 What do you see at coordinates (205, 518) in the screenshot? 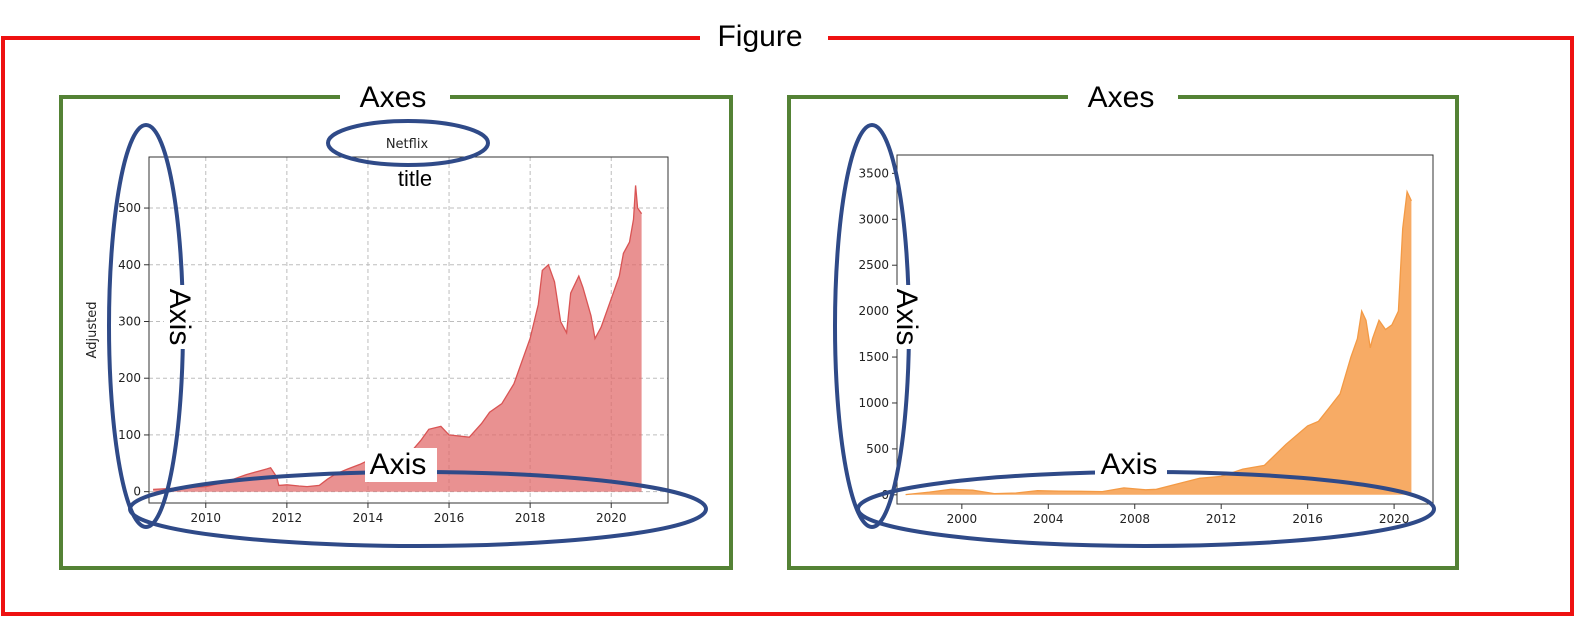
I see `x-tick-label: 2010` at bounding box center [205, 518].